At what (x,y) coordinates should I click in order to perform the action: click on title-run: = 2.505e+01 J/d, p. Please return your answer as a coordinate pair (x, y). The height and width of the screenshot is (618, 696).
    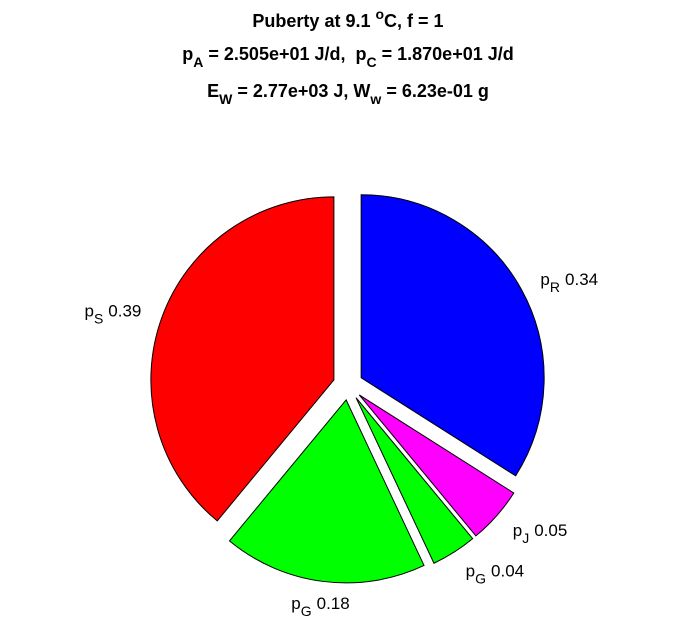
    Looking at the image, I should click on (284, 54).